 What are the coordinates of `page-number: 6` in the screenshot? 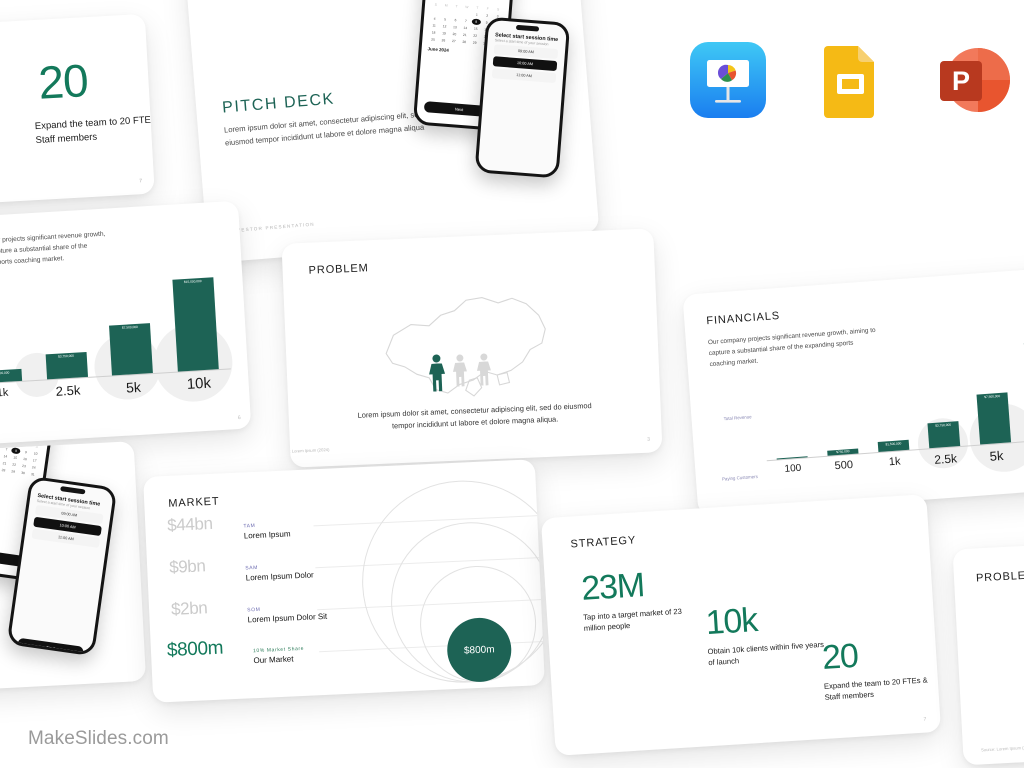 It's located at (239, 418).